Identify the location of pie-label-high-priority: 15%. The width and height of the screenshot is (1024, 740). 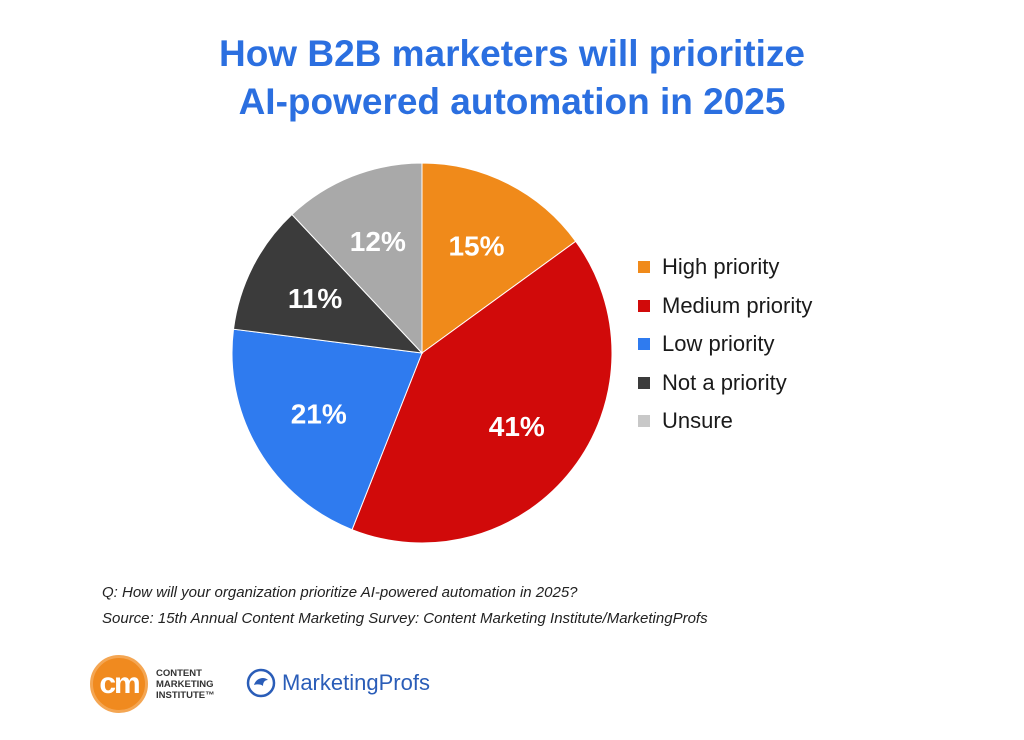
(476, 246).